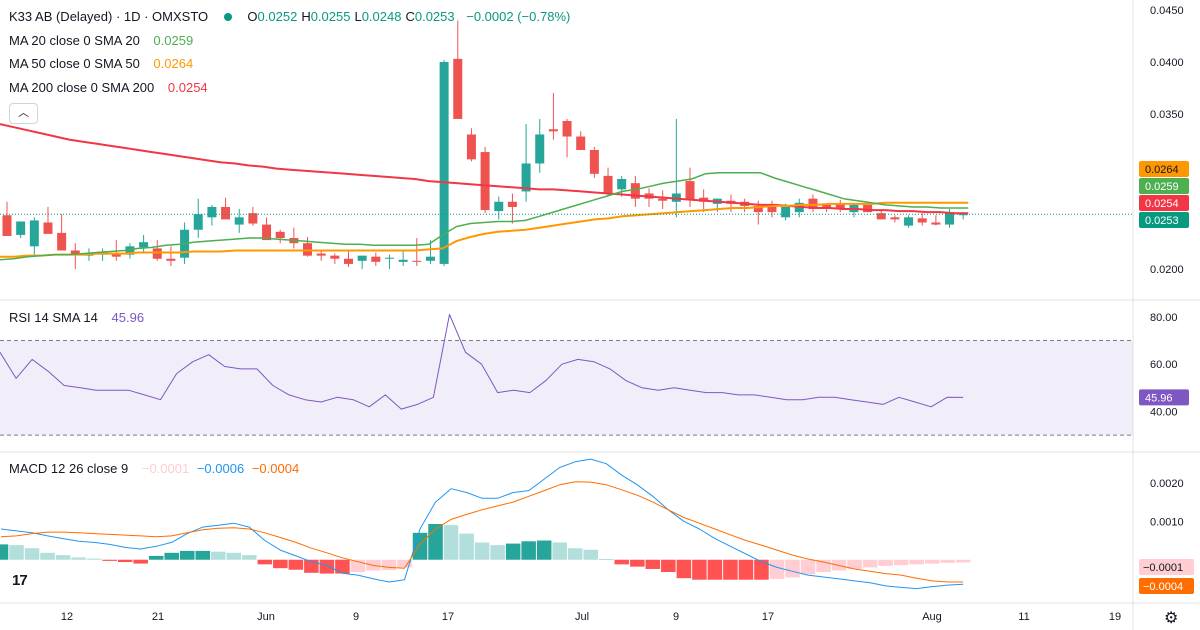 The width and height of the screenshot is (1200, 630). What do you see at coordinates (78, 318) in the screenshot?
I see `rsi-legend: RSI 14 SMA 14 45.96` at bounding box center [78, 318].